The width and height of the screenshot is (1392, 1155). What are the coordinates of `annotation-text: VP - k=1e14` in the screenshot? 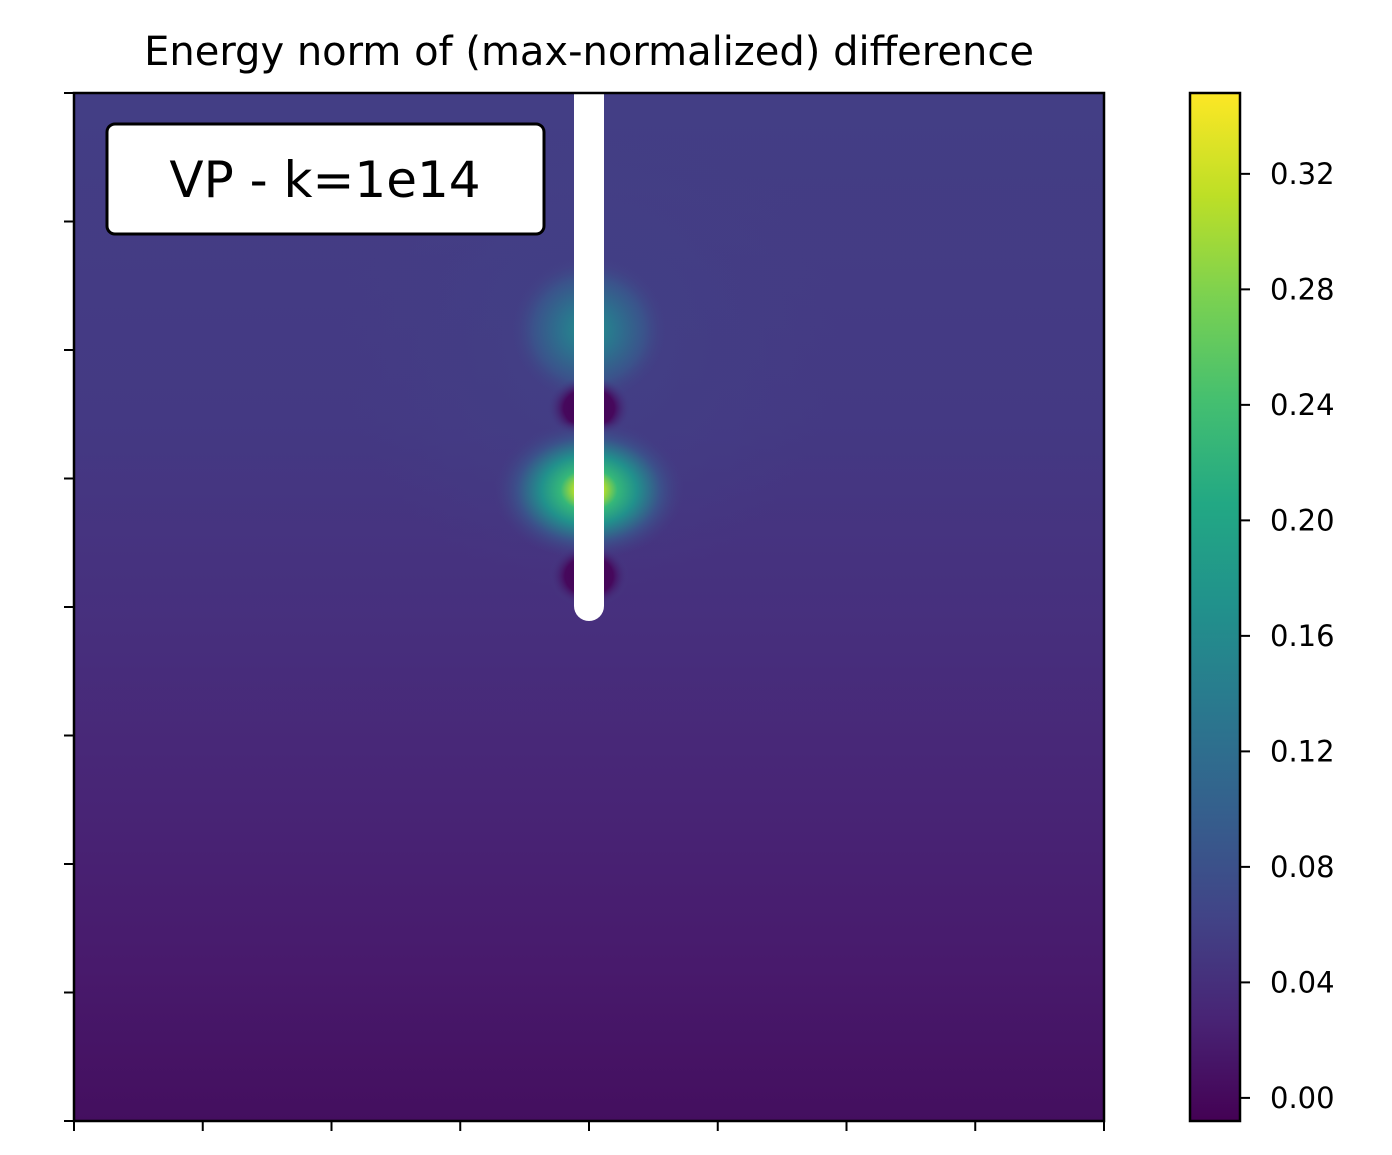 It's located at (324, 180).